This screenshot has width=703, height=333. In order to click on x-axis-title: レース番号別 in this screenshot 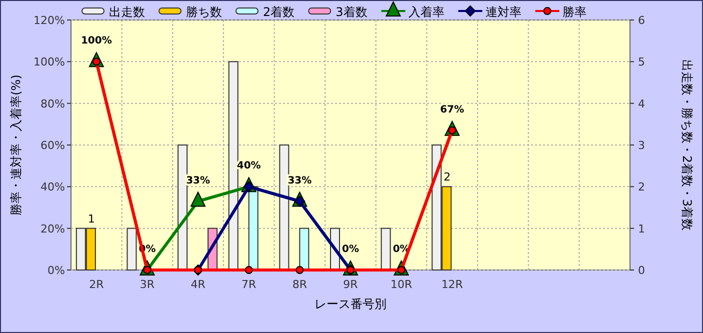, I will do `click(350, 304)`.